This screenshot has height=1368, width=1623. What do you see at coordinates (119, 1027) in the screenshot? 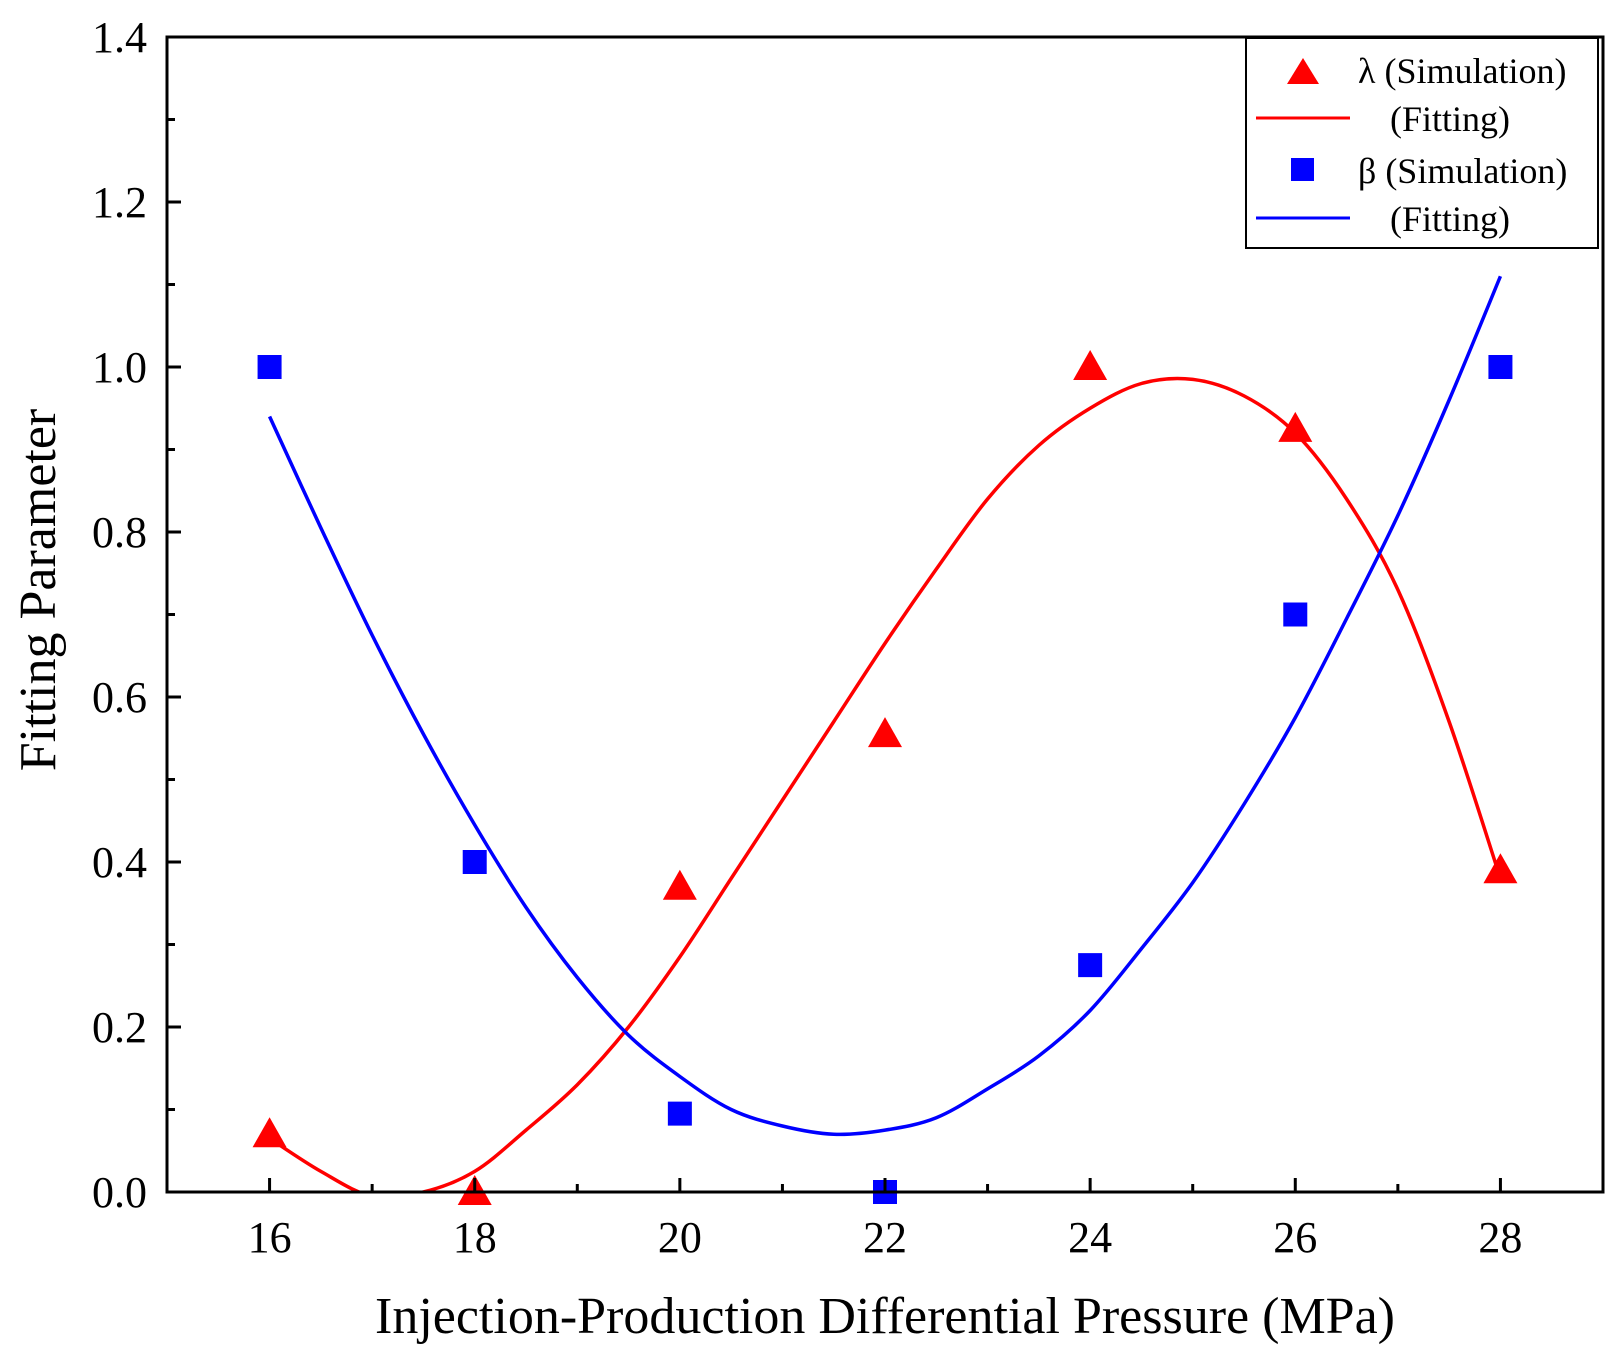
I see `y-tick-label: 0.2` at bounding box center [119, 1027].